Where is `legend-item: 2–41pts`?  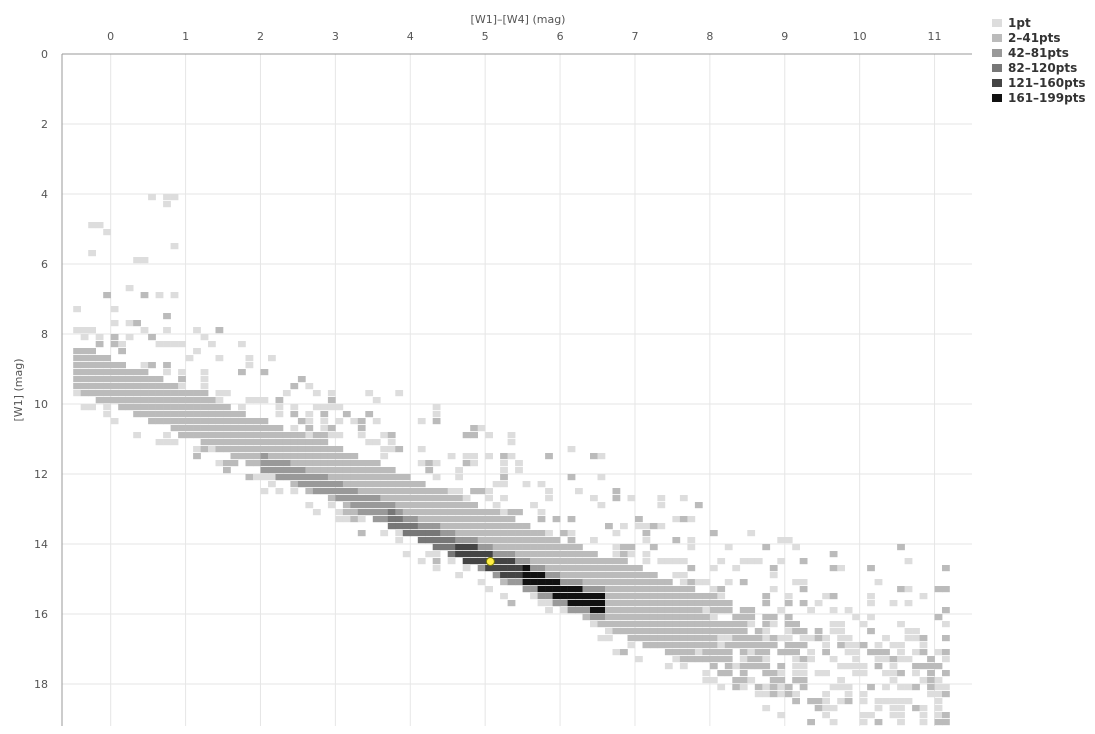 legend-item: 2–41pts is located at coordinates (1039, 37).